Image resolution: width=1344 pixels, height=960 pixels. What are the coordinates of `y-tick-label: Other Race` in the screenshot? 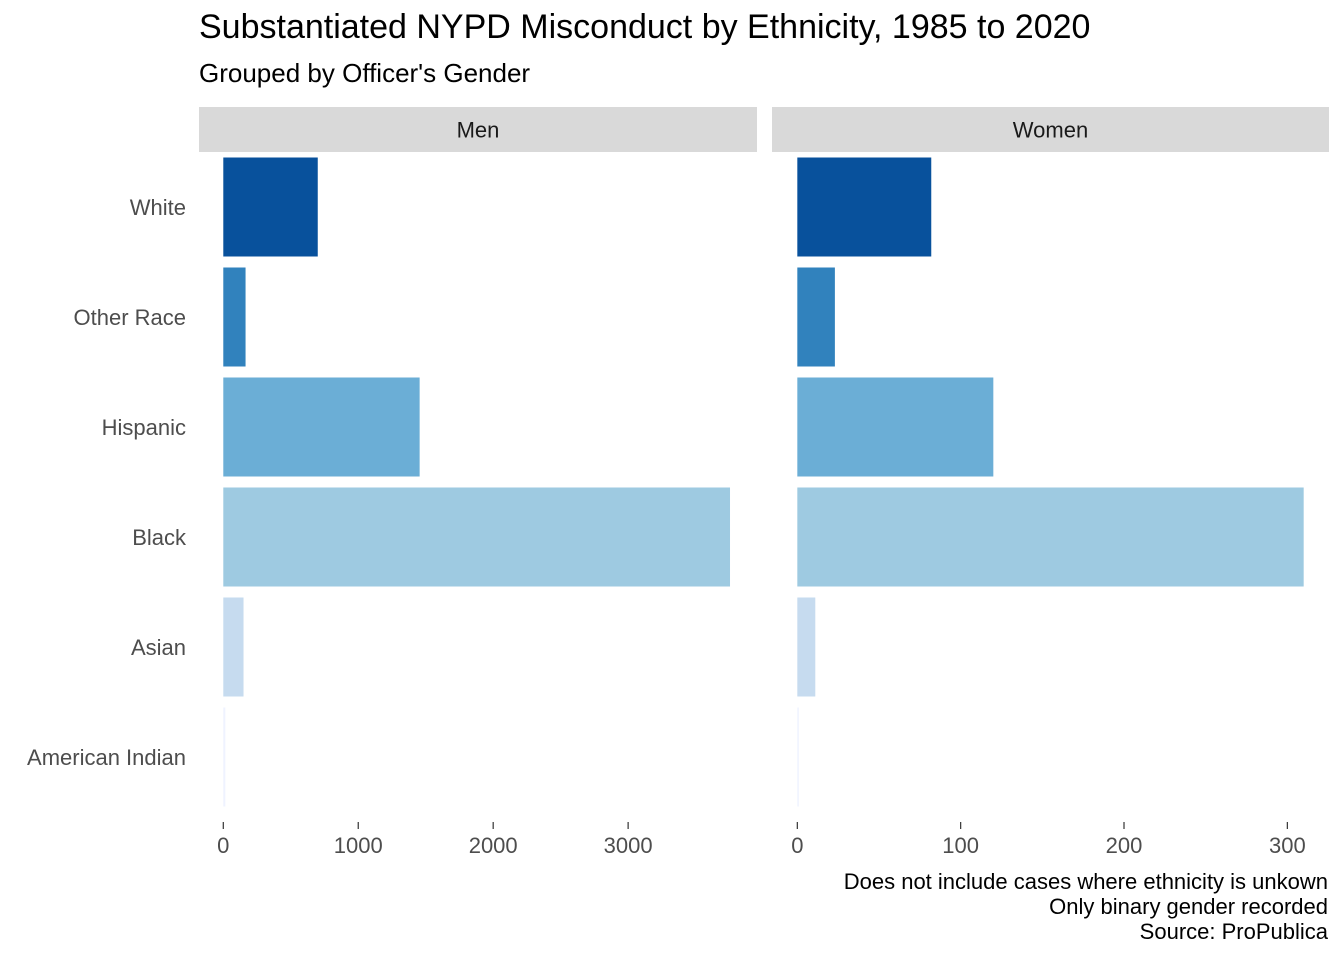 It's located at (130, 317).